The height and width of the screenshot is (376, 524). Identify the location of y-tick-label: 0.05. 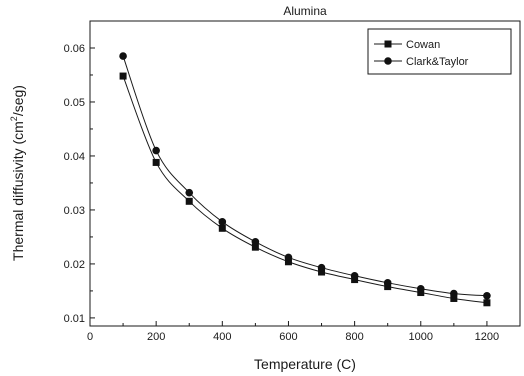
(74, 103).